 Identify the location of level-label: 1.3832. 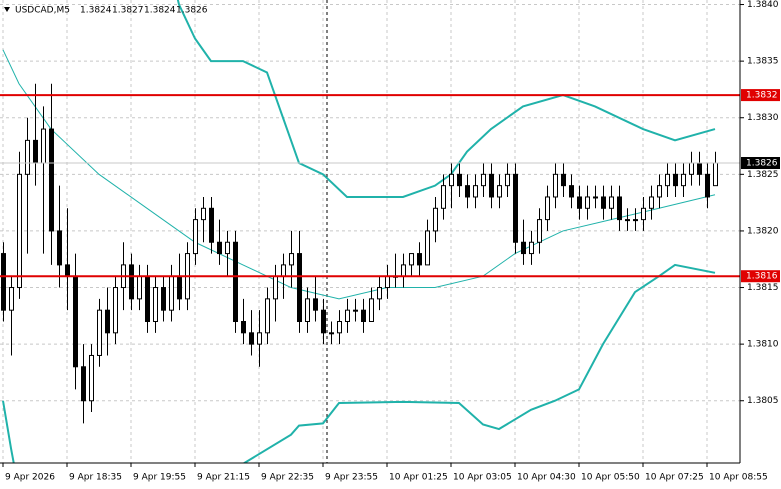
(762, 96).